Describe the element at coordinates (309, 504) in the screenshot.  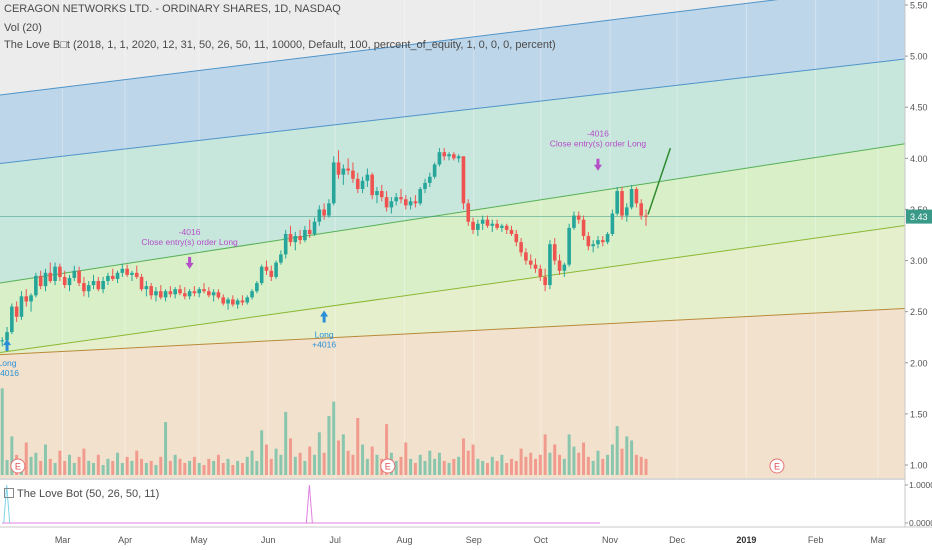
I see `indicator-pulse` at that location.